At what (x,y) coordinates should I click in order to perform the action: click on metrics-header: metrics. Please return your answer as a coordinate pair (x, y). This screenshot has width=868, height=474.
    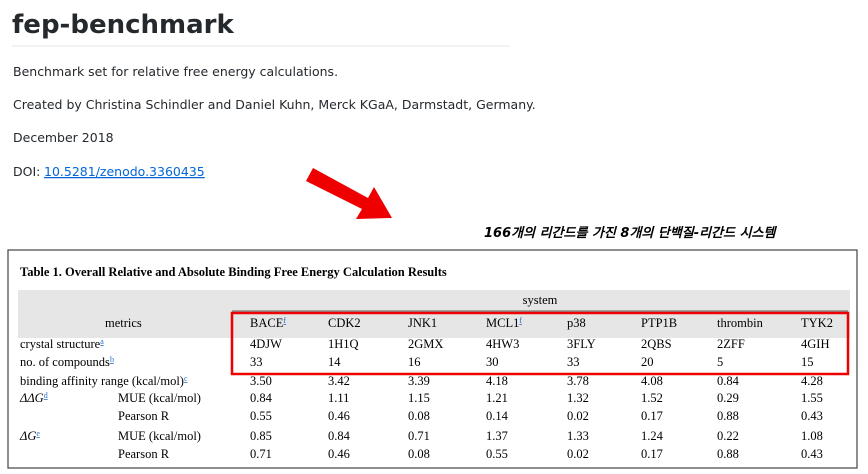
    Looking at the image, I should click on (123, 323).